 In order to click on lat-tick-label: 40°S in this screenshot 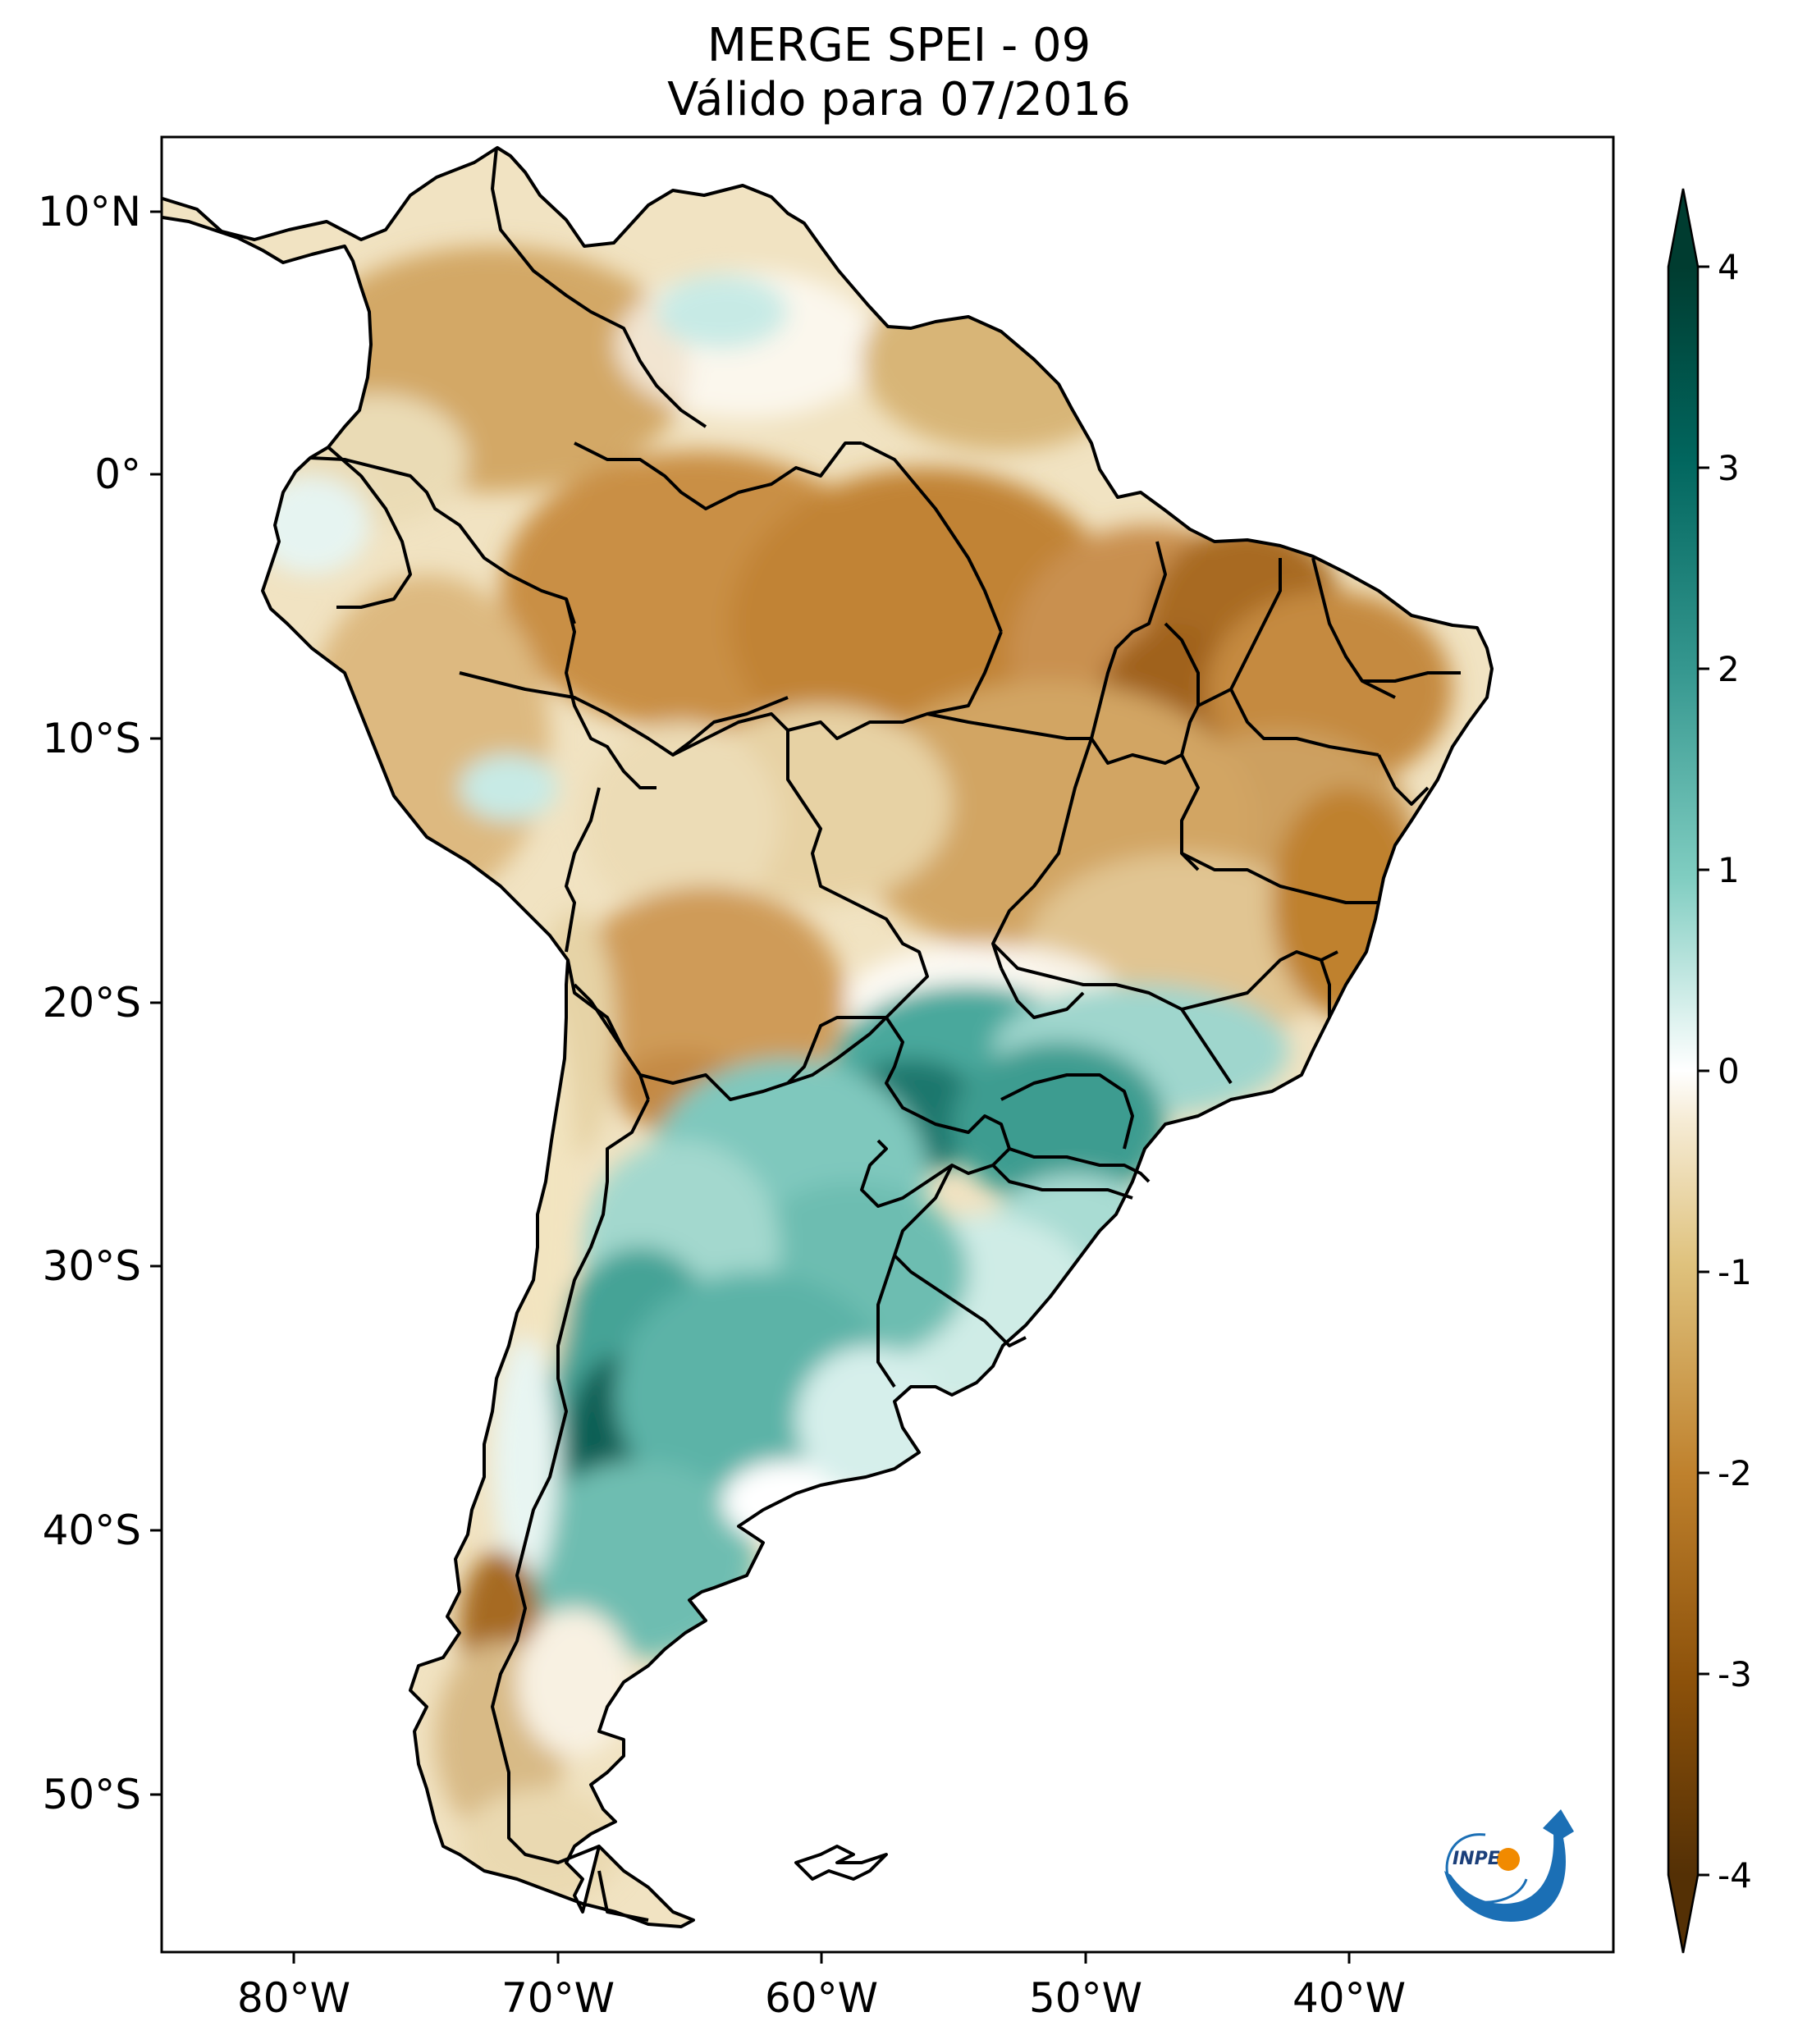, I will do `click(92, 1530)`.